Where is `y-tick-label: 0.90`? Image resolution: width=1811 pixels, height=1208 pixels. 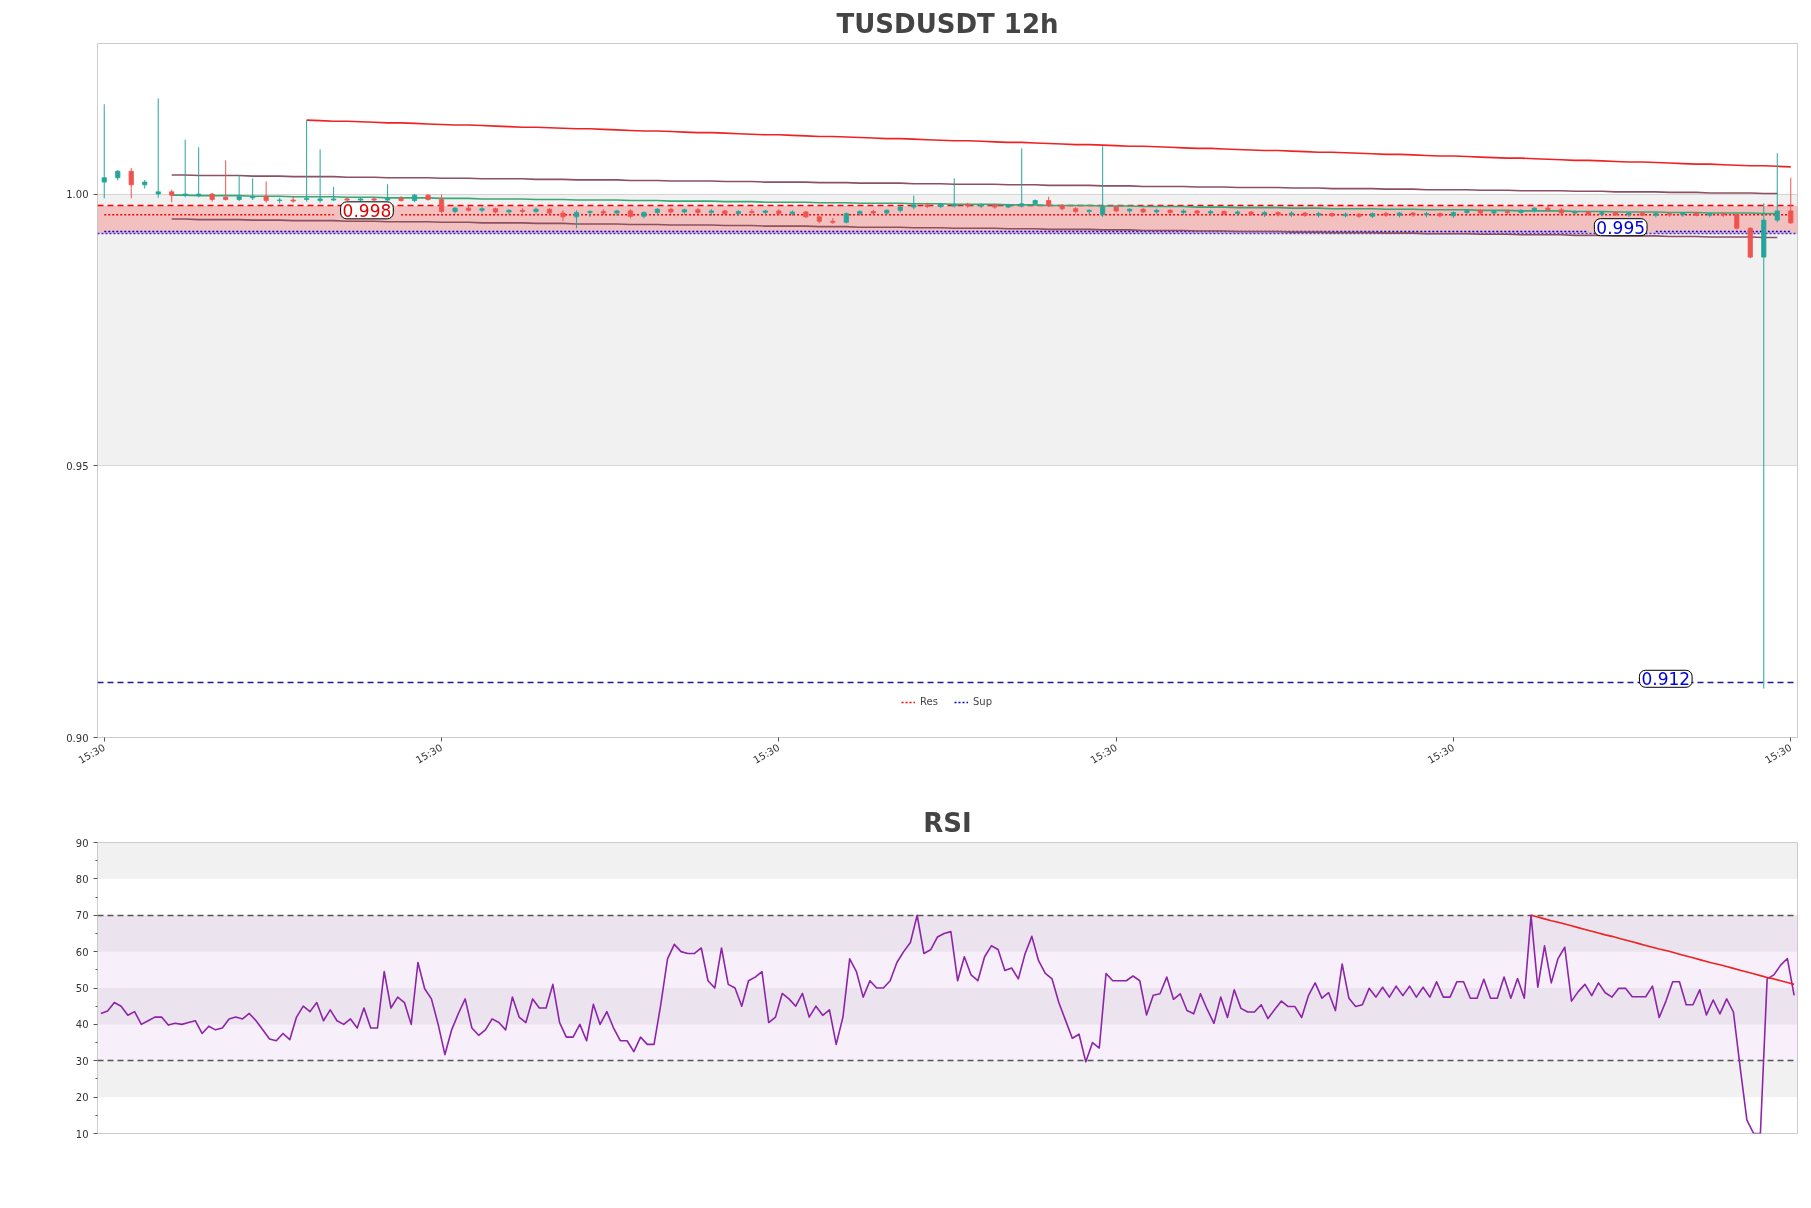 y-tick-label: 0.90 is located at coordinates (77, 738).